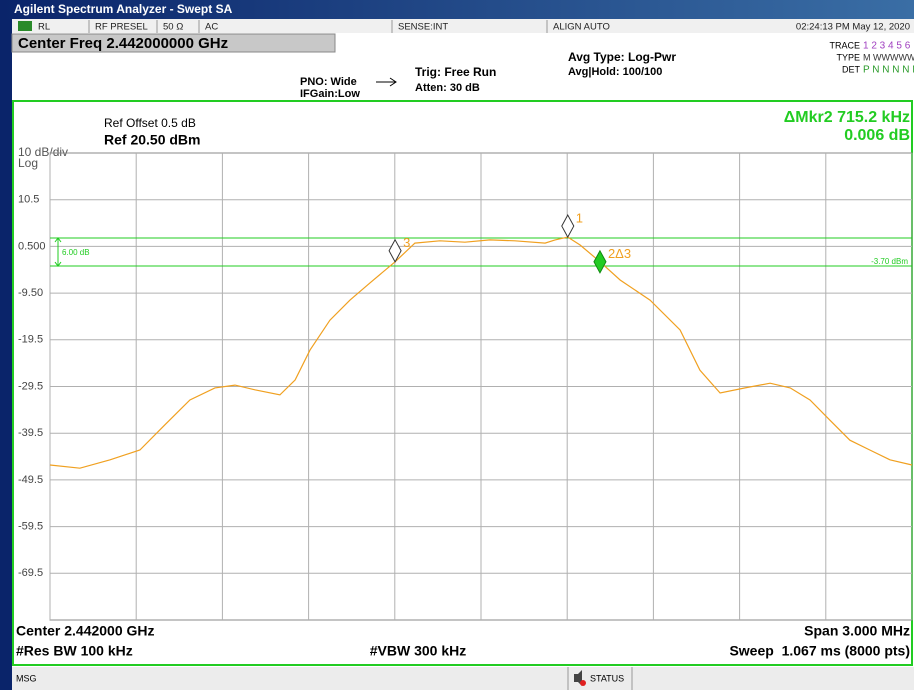  Describe the element at coordinates (152, 140) in the screenshot. I see `ref-level: Ref 20.50 dBm` at that location.